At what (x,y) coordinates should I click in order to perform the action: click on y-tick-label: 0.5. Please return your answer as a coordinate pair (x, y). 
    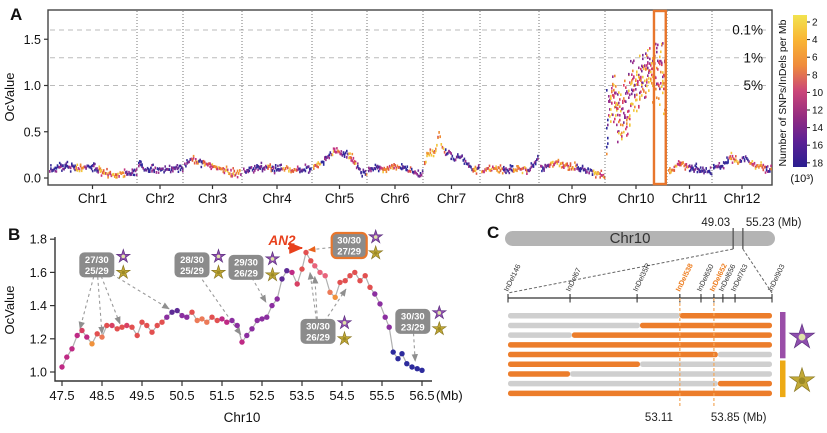
    Looking at the image, I should click on (32, 132).